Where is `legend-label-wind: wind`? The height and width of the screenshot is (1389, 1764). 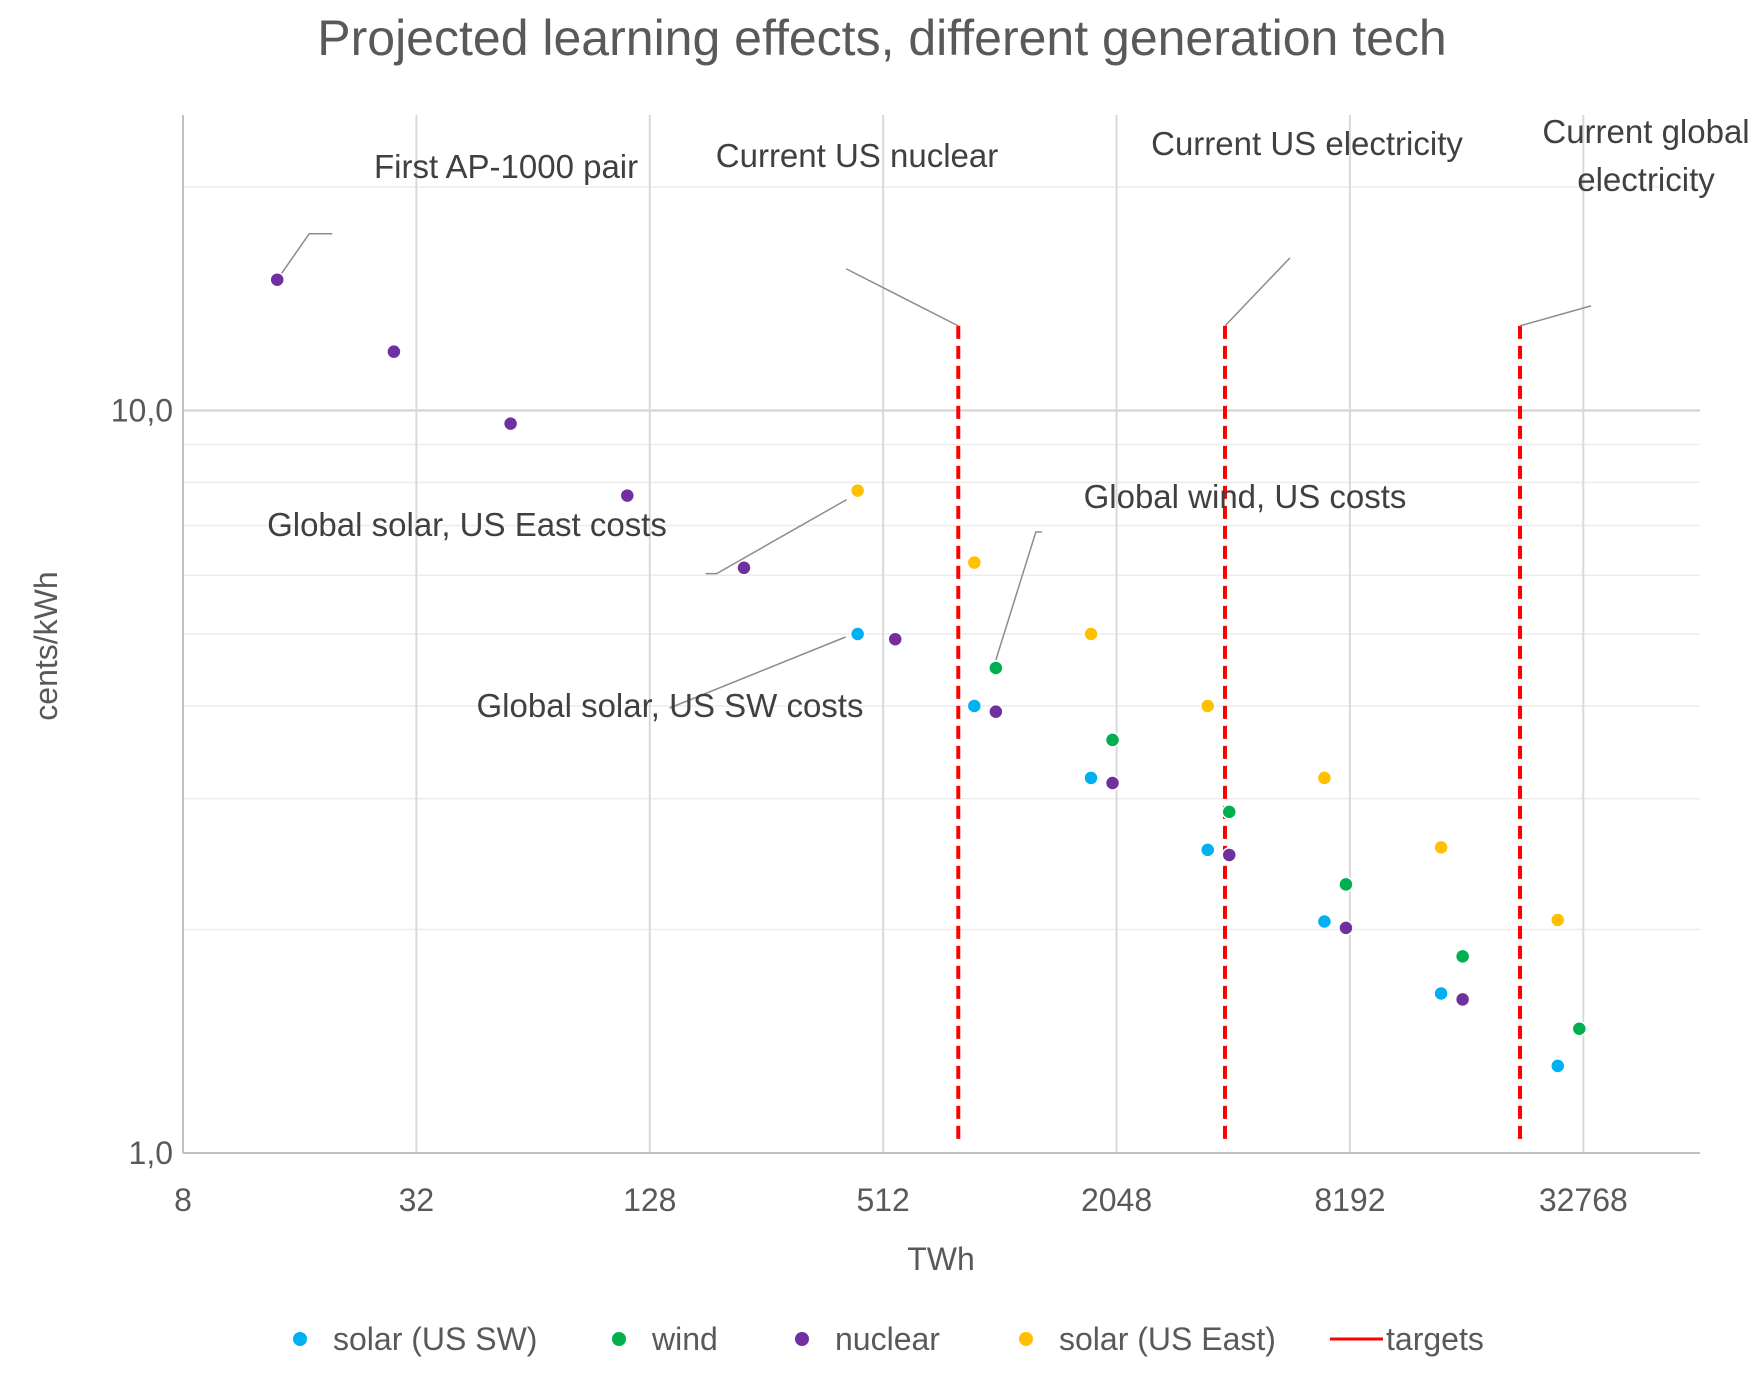 legend-label-wind: wind is located at coordinates (684, 1339).